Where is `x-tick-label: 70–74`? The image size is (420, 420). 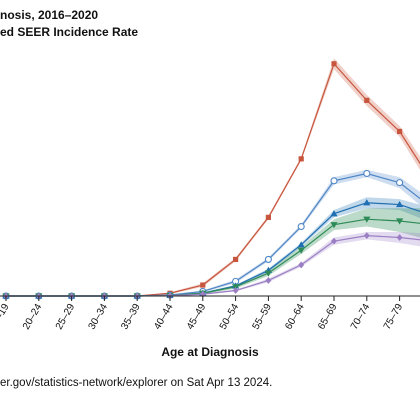
x-tick-label: 70–74 is located at coordinates (361, 317).